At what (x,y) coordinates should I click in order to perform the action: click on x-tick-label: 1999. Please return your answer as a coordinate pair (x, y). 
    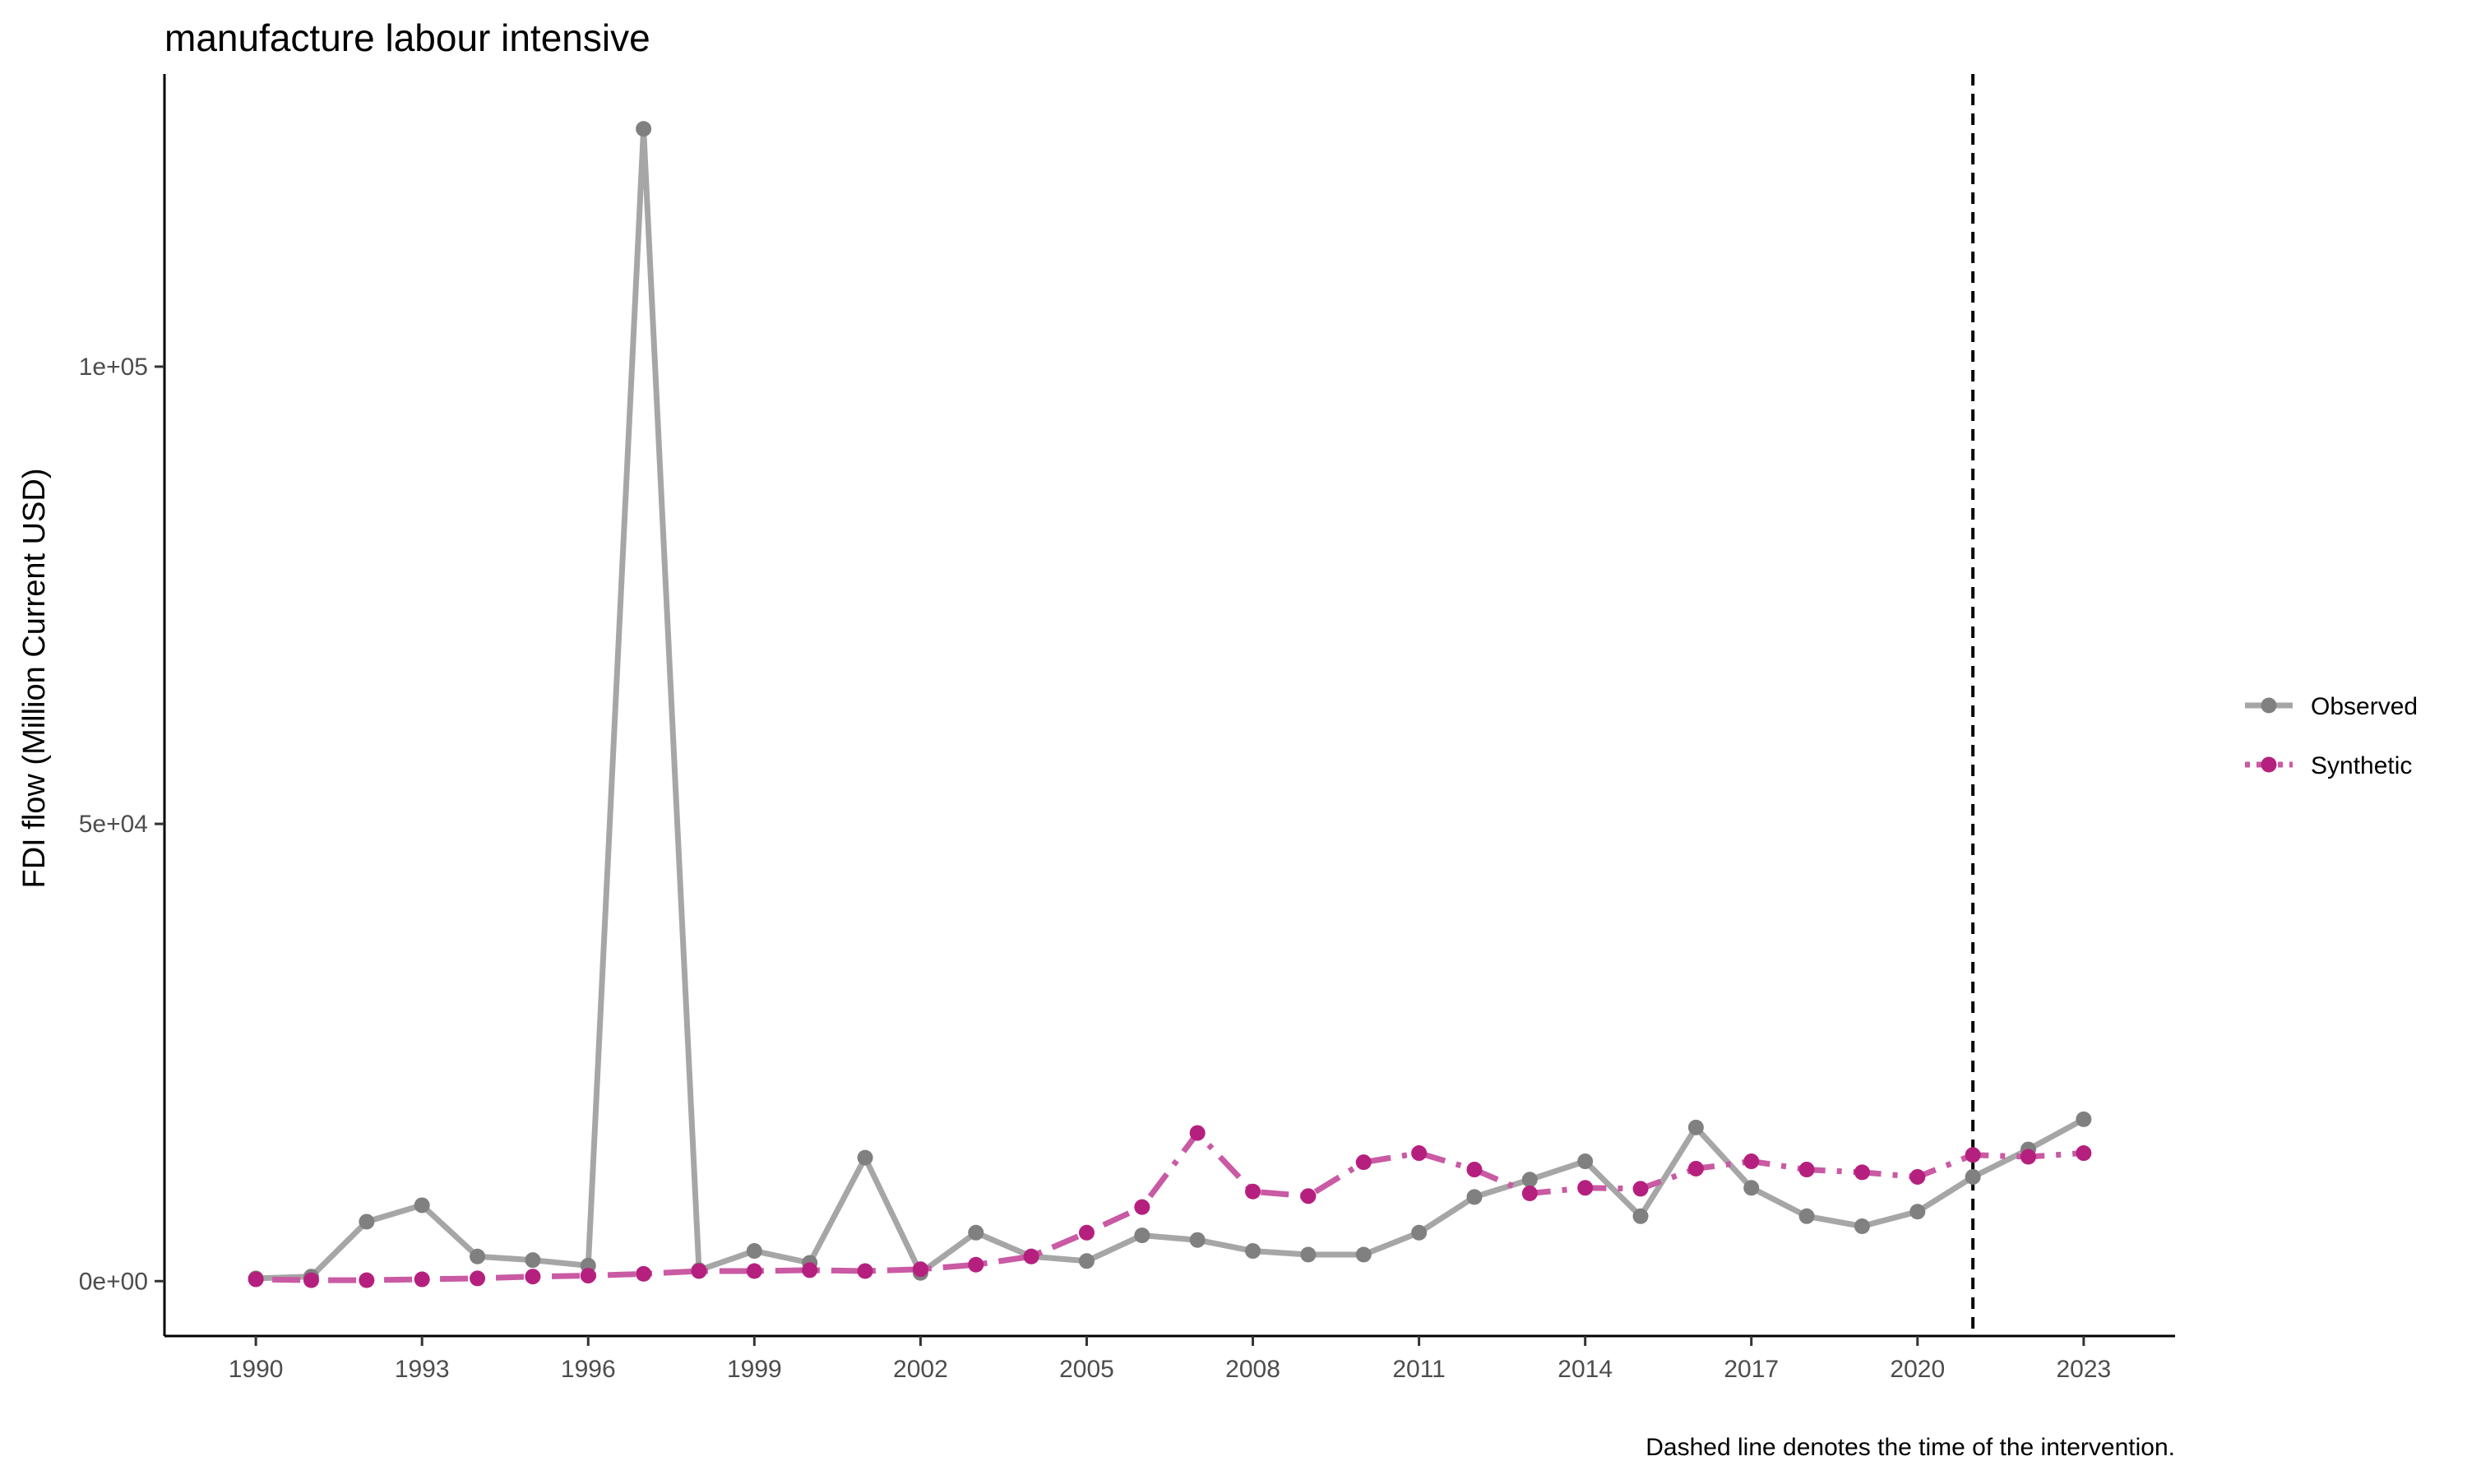
    Looking at the image, I should click on (754, 1370).